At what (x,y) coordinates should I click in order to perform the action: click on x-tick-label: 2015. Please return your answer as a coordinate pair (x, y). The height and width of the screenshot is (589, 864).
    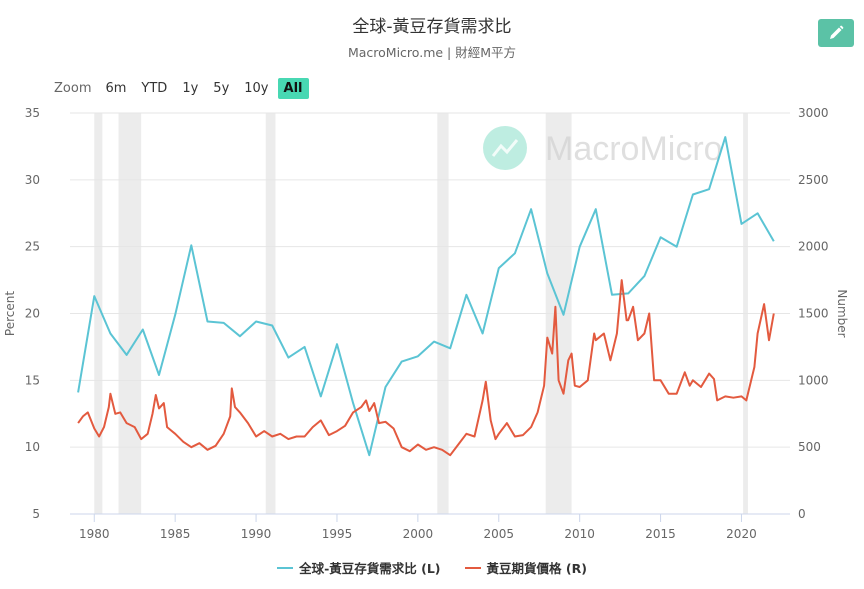
    Looking at the image, I should click on (660, 534).